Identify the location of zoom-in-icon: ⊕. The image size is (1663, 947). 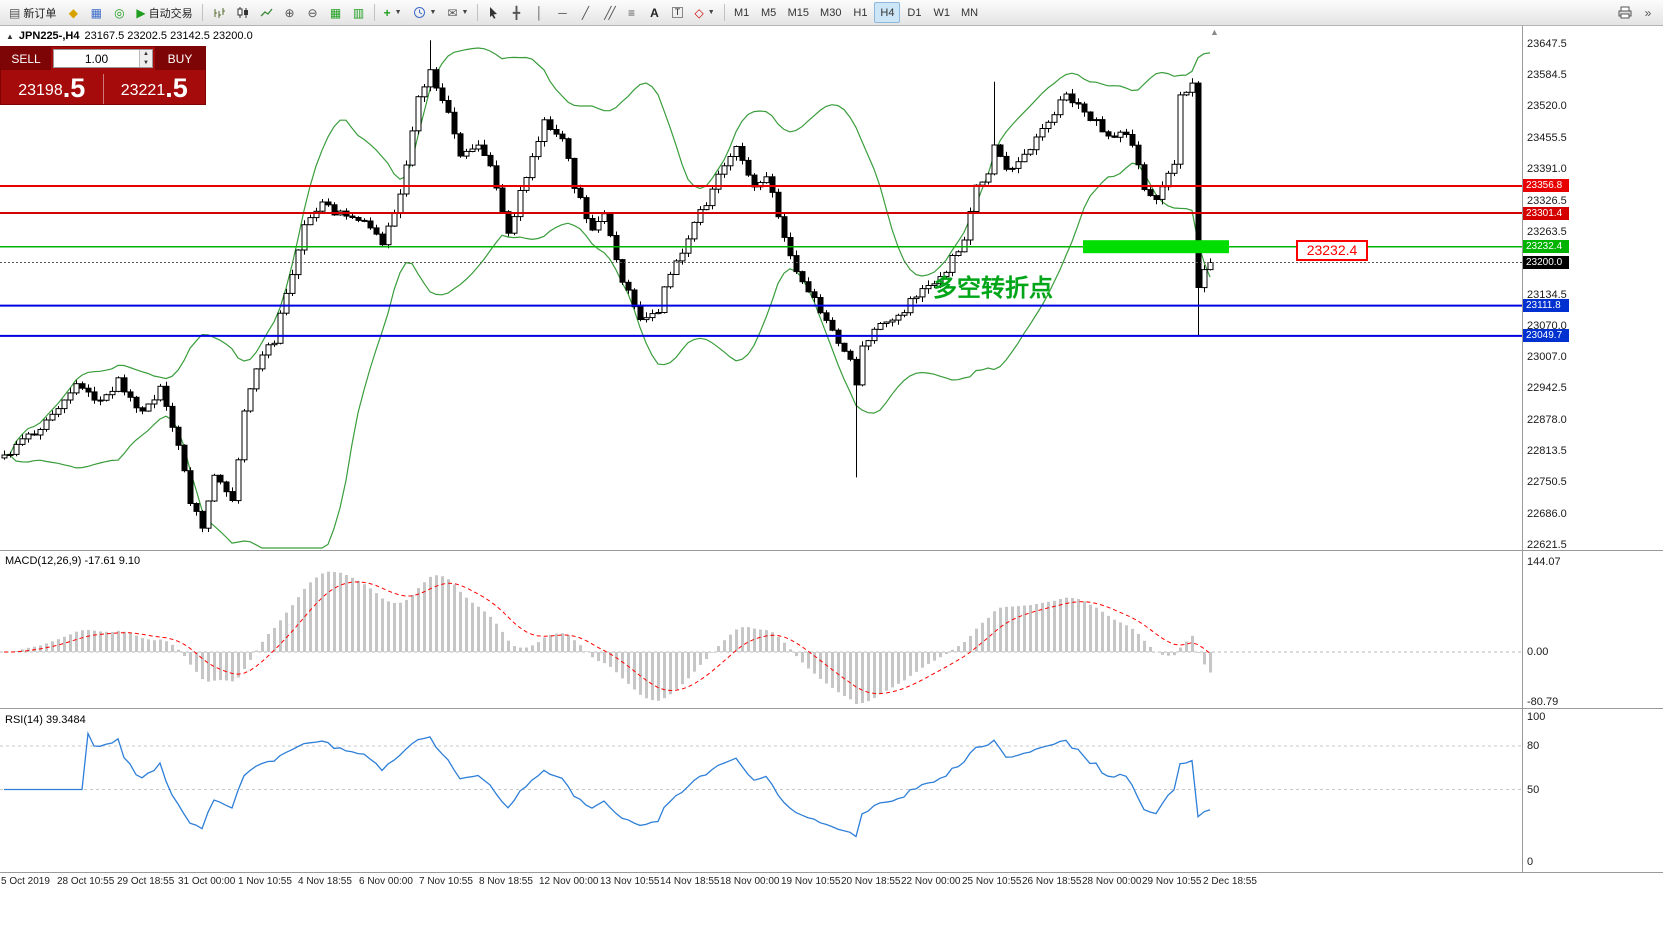
(289, 12).